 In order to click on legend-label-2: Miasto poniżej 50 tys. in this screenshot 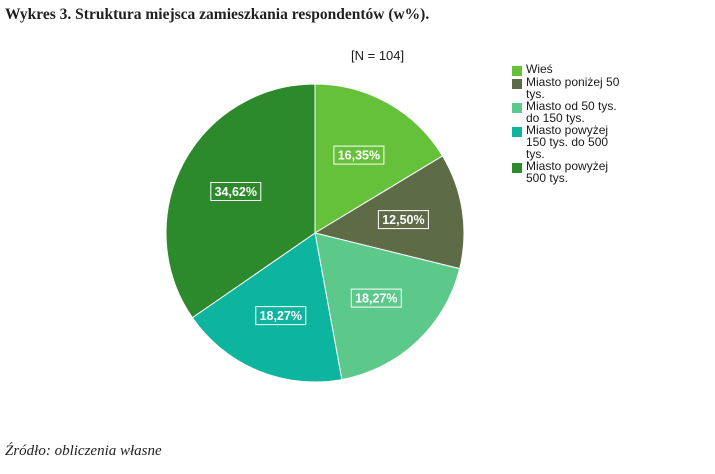, I will do `click(573, 88)`.